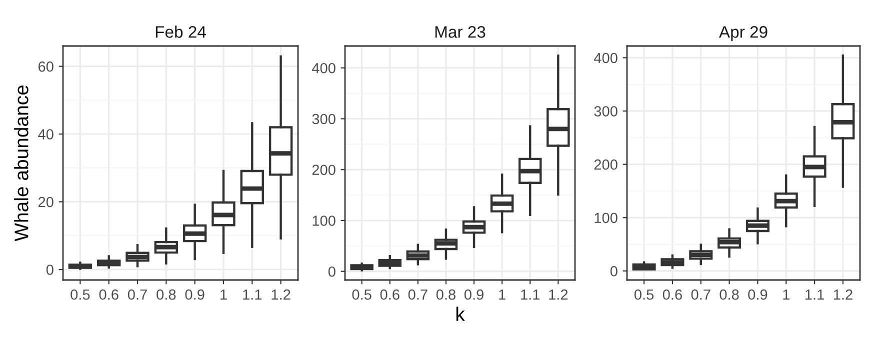  I want to click on y-tick-label: 40, so click(46, 134).